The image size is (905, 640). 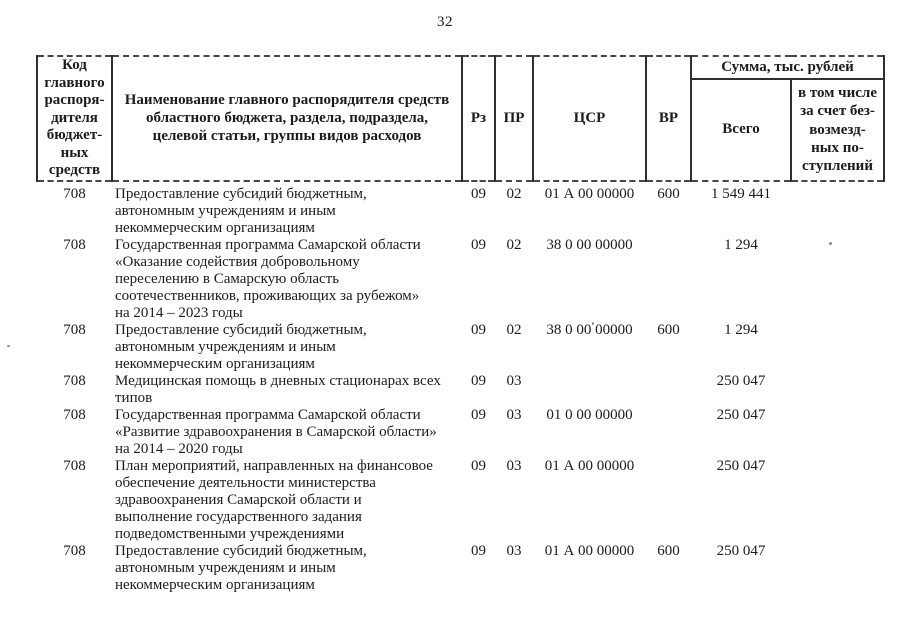 What do you see at coordinates (741, 193) in the screenshot?
I see `total-cell: 1 549 441` at bounding box center [741, 193].